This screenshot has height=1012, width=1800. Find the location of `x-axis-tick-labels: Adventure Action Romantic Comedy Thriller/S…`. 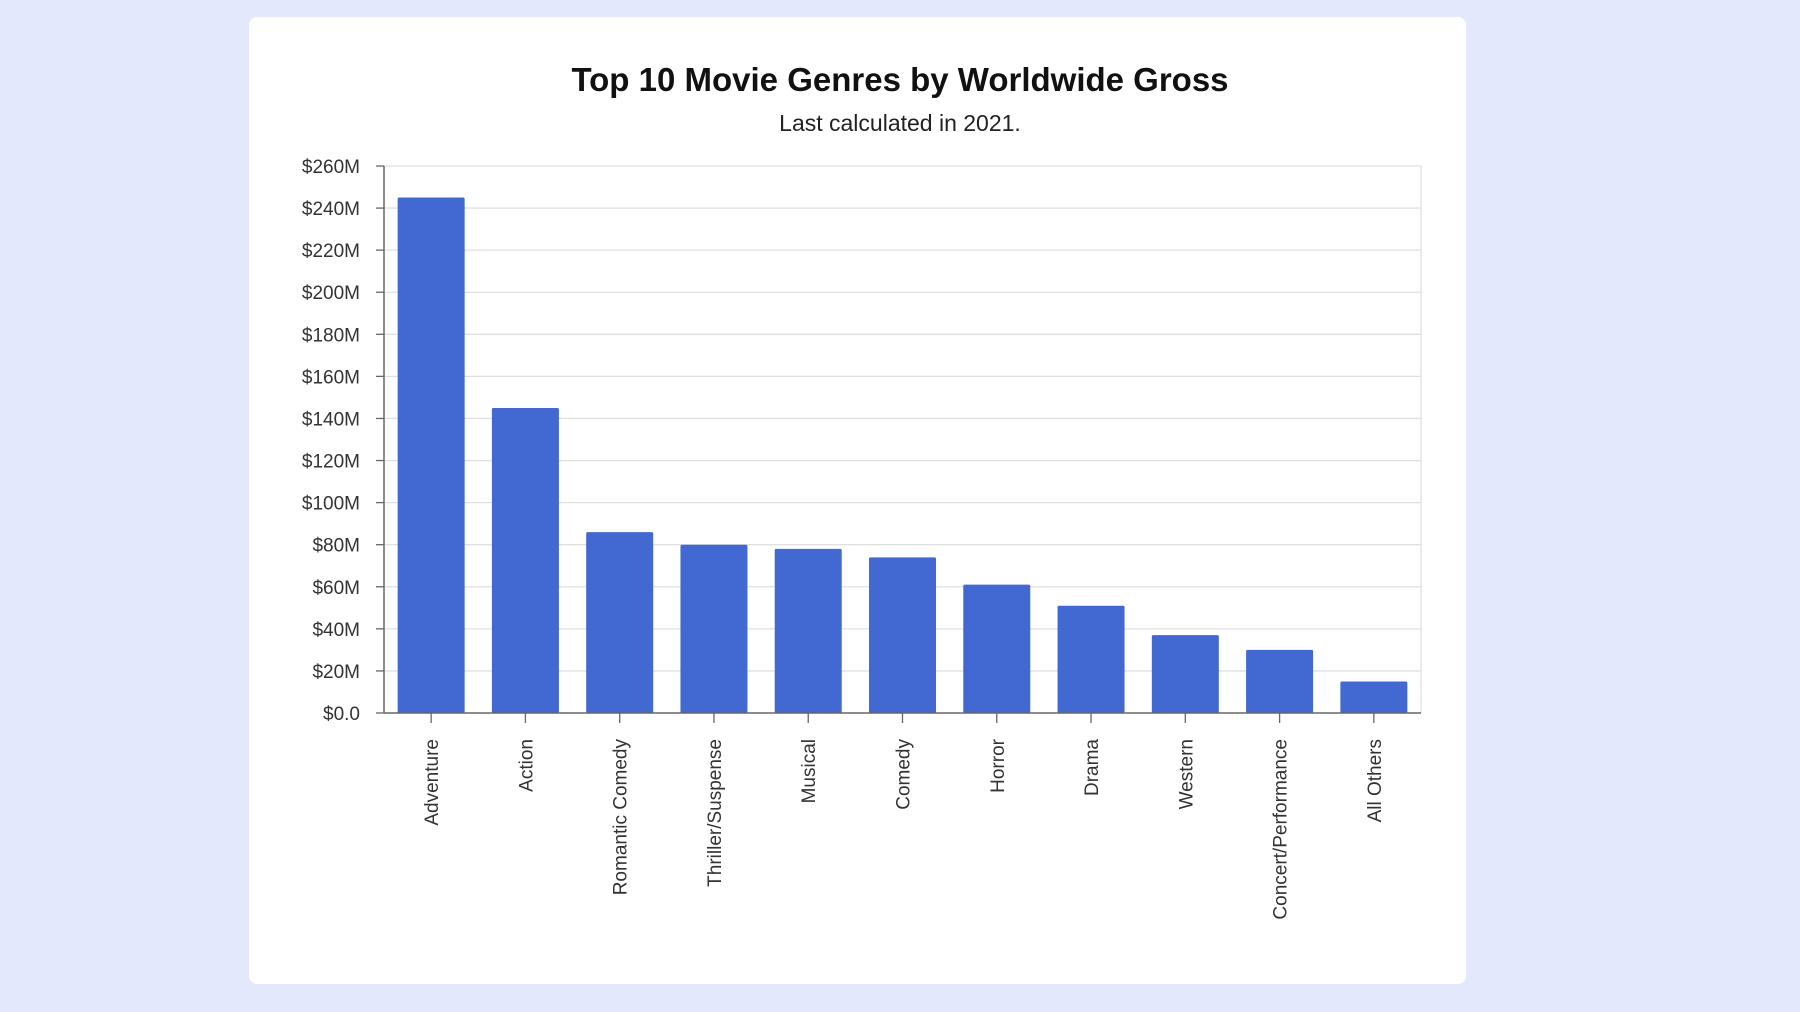

x-axis-tick-labels: Adventure Action Romantic Comedy Thriller/S… is located at coordinates (904, 828).